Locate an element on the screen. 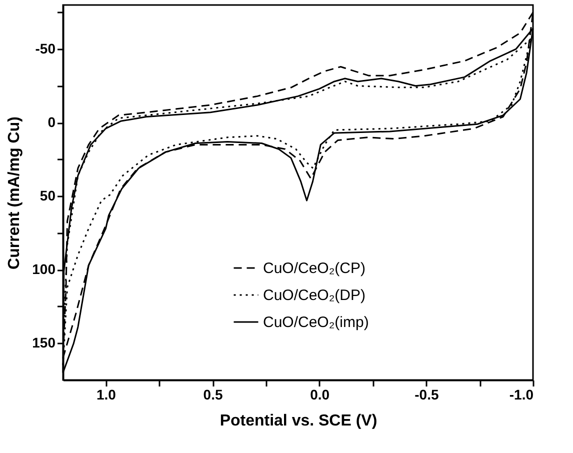  legend-label: CuO/CeO₂(DP) is located at coordinates (314, 295).